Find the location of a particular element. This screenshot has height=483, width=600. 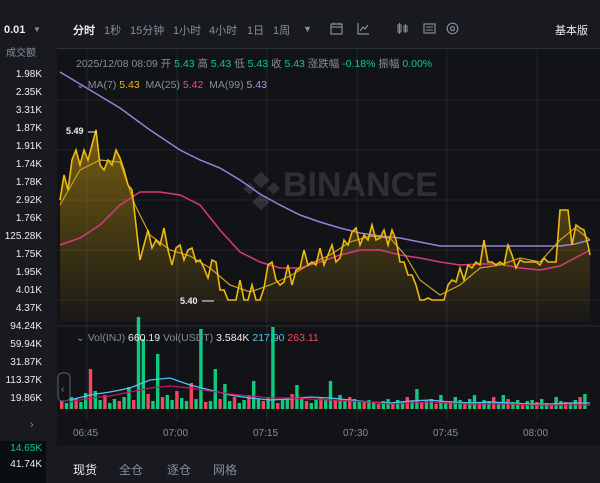

interval-1w: 1周 is located at coordinates (282, 31).